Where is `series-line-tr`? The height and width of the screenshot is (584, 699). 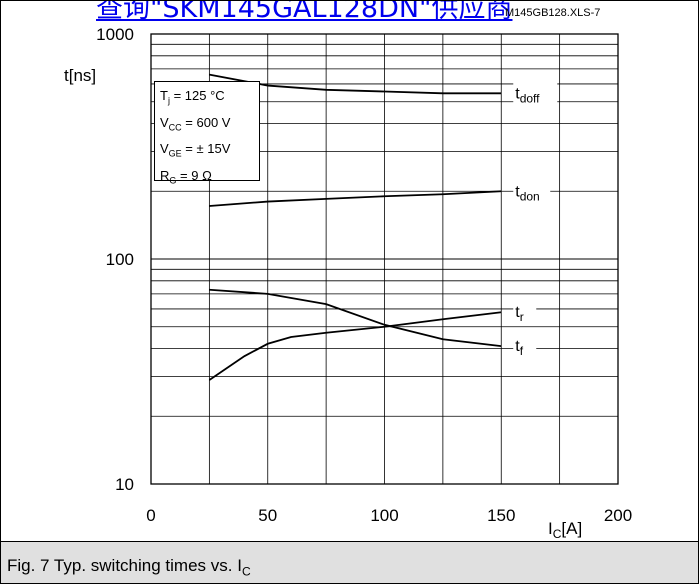 series-line-tr is located at coordinates (355, 346).